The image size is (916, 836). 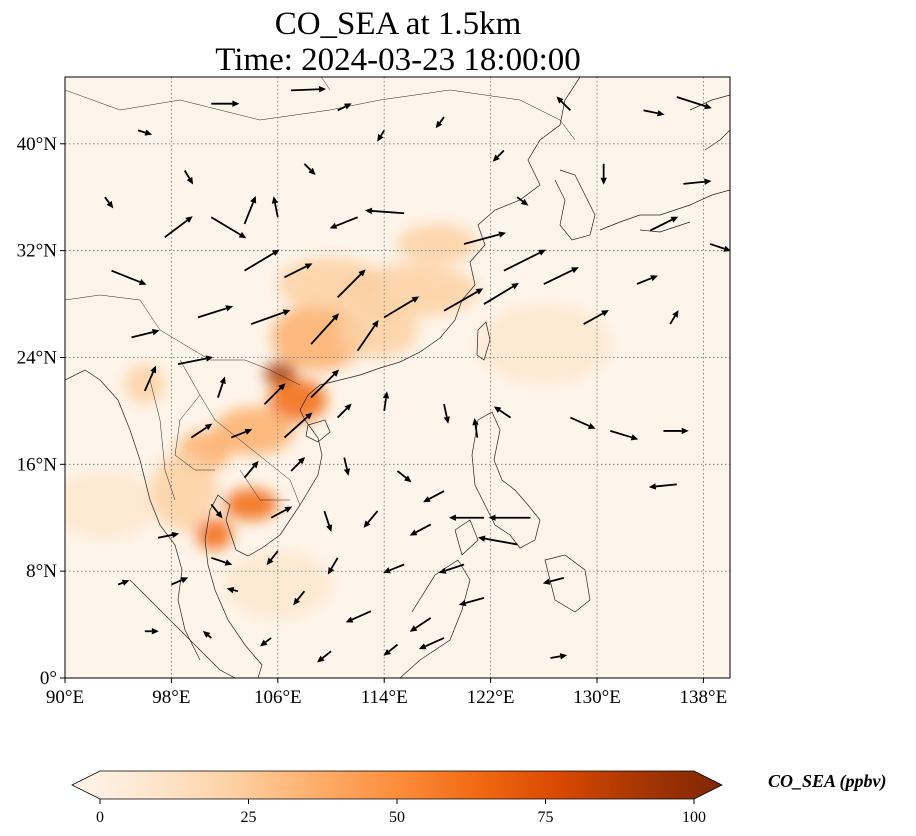 What do you see at coordinates (546, 817) in the screenshot?
I see `colorbar-tick-label-3: 75` at bounding box center [546, 817].